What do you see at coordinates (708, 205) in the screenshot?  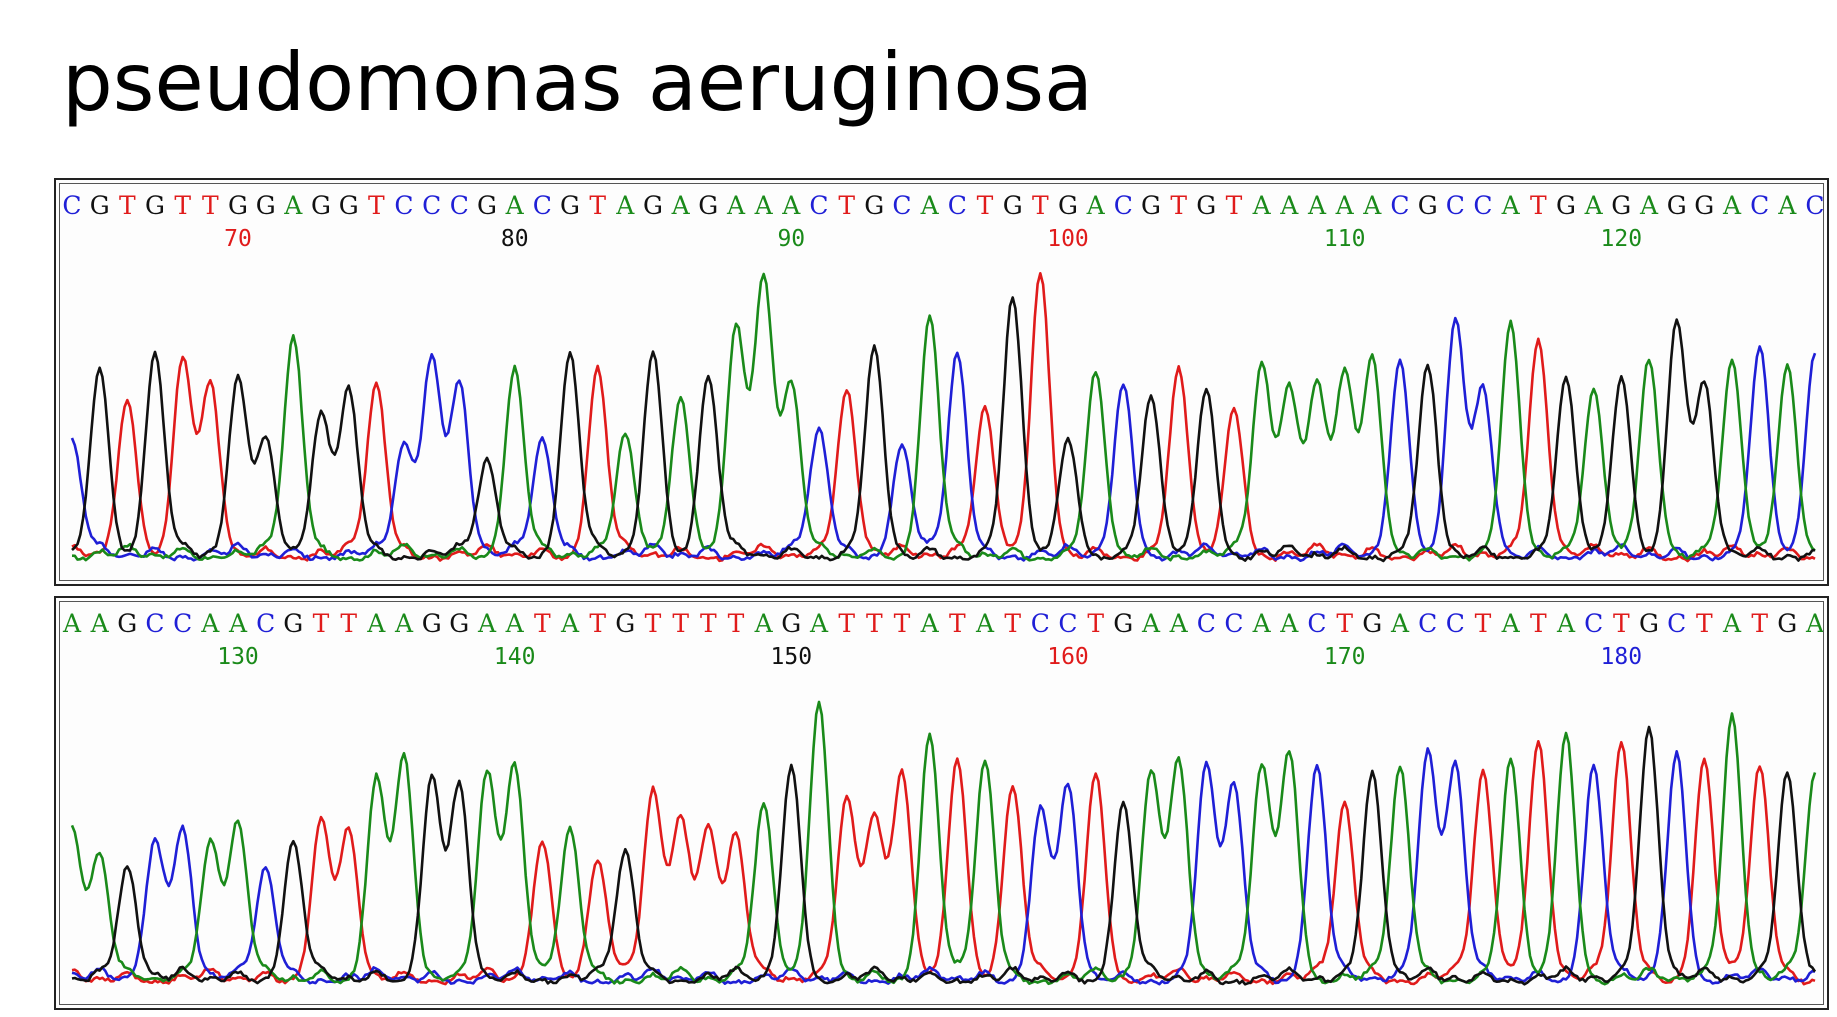 I see `base-call-24: G` at bounding box center [708, 205].